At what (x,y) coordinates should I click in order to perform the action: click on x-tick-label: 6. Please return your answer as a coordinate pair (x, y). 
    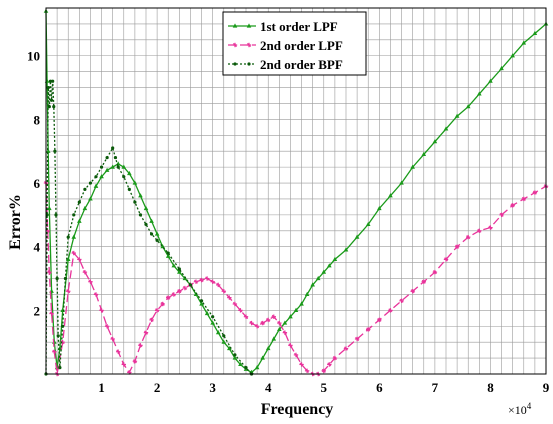
    Looking at the image, I should click on (379, 387).